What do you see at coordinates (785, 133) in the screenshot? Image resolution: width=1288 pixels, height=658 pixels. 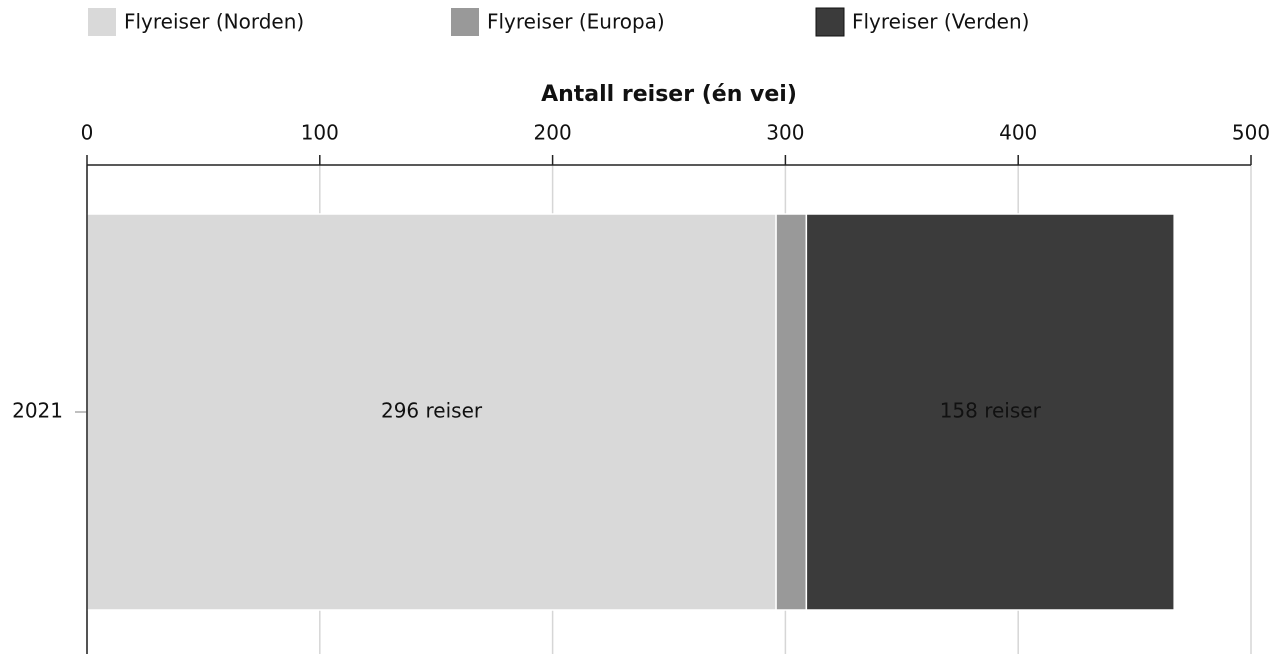 I see `x-tick-label: 300` at bounding box center [785, 133].